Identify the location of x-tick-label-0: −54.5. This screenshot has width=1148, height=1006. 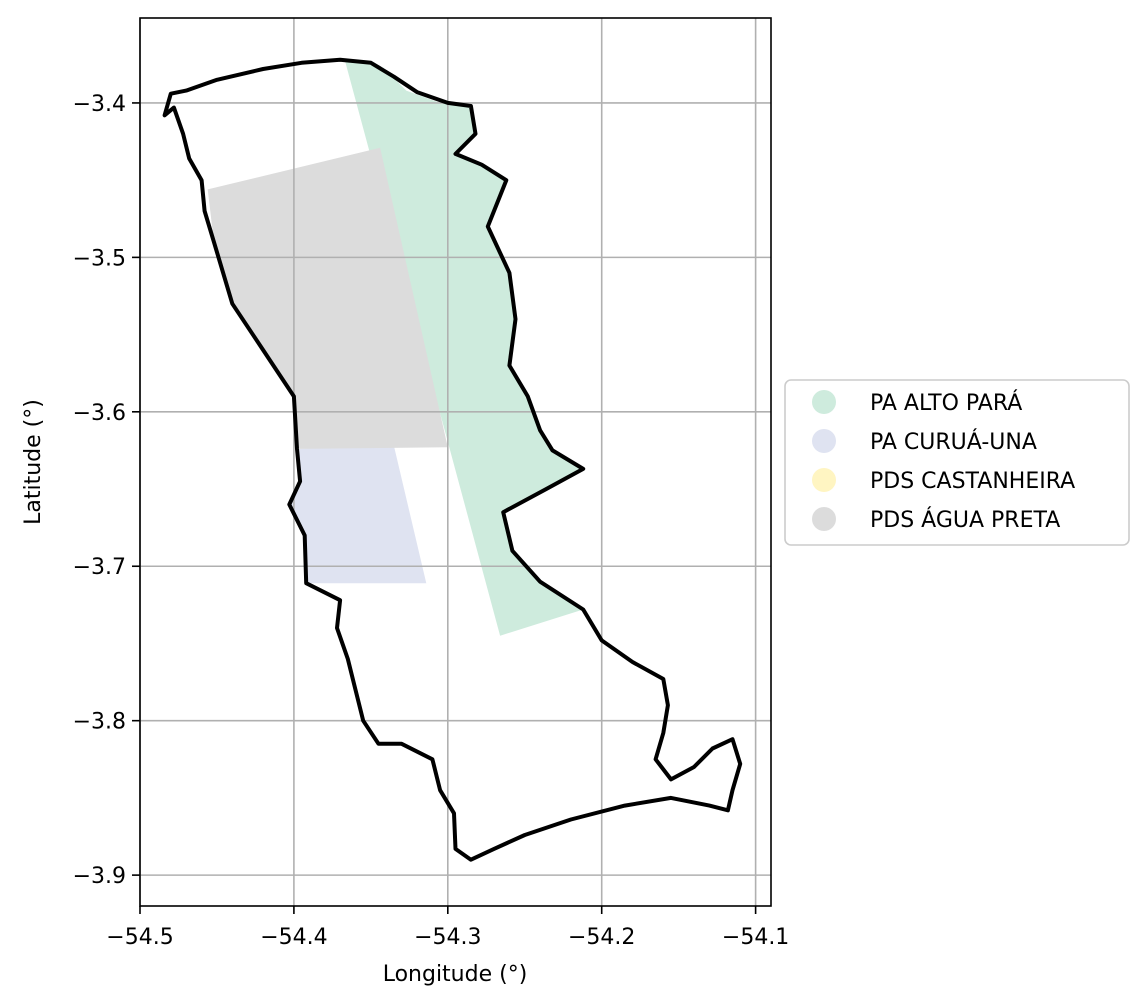
(139, 937).